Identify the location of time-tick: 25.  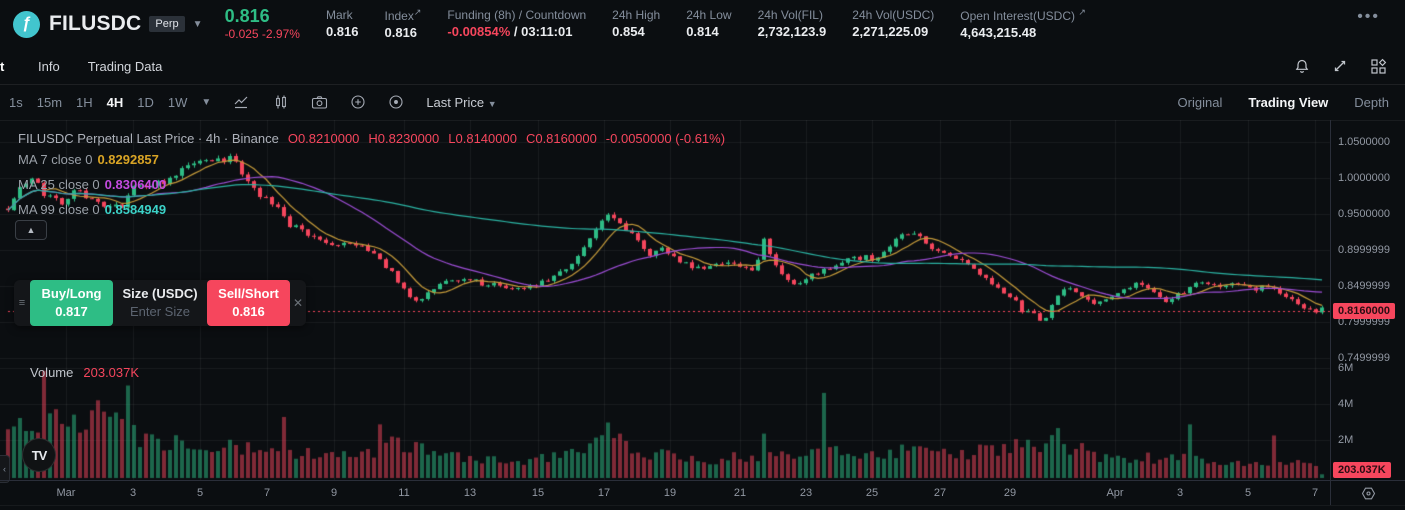
(872, 493).